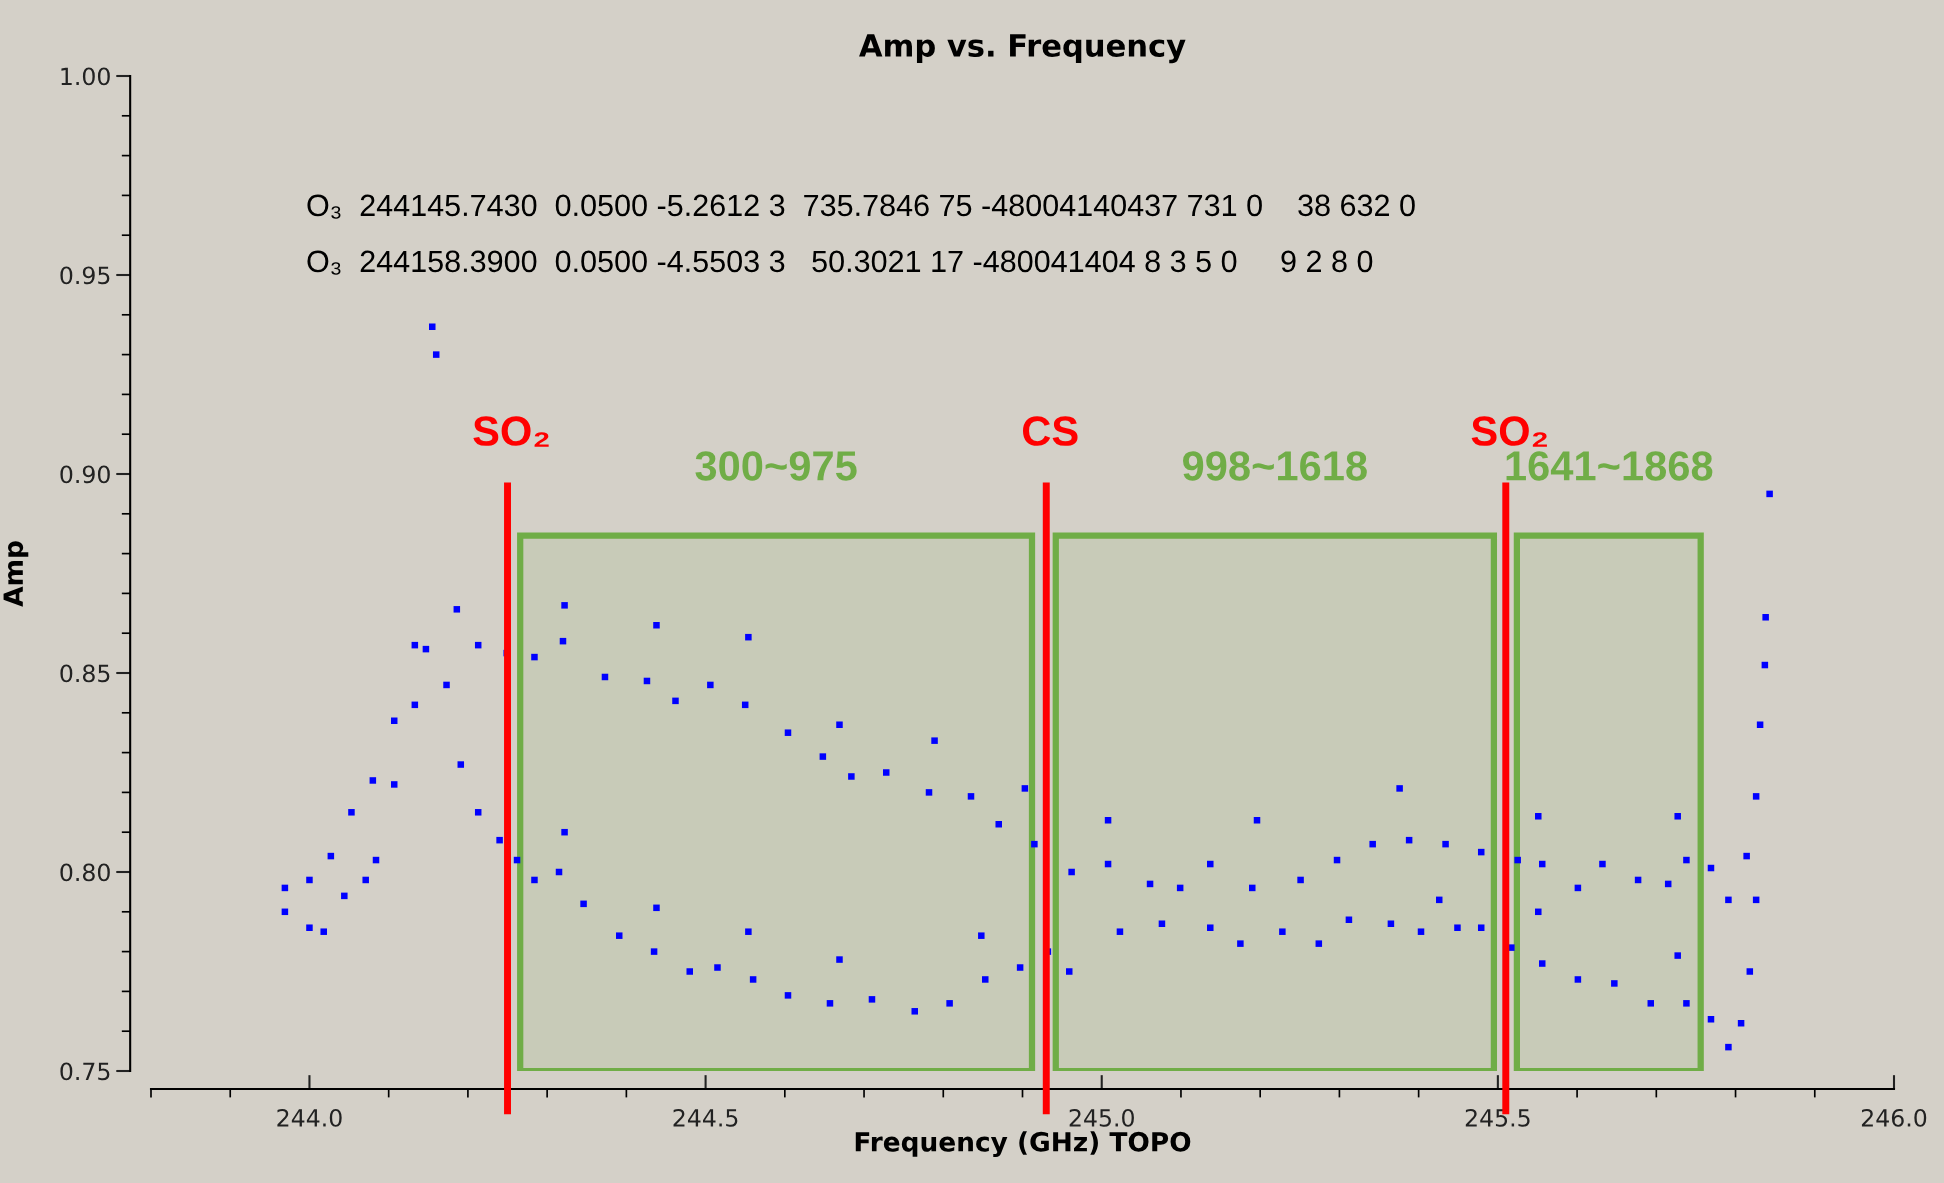 This screenshot has width=1944, height=1183. What do you see at coordinates (1023, 1144) in the screenshot?
I see `x-axis-title: Frequency (GHz) TOPO` at bounding box center [1023, 1144].